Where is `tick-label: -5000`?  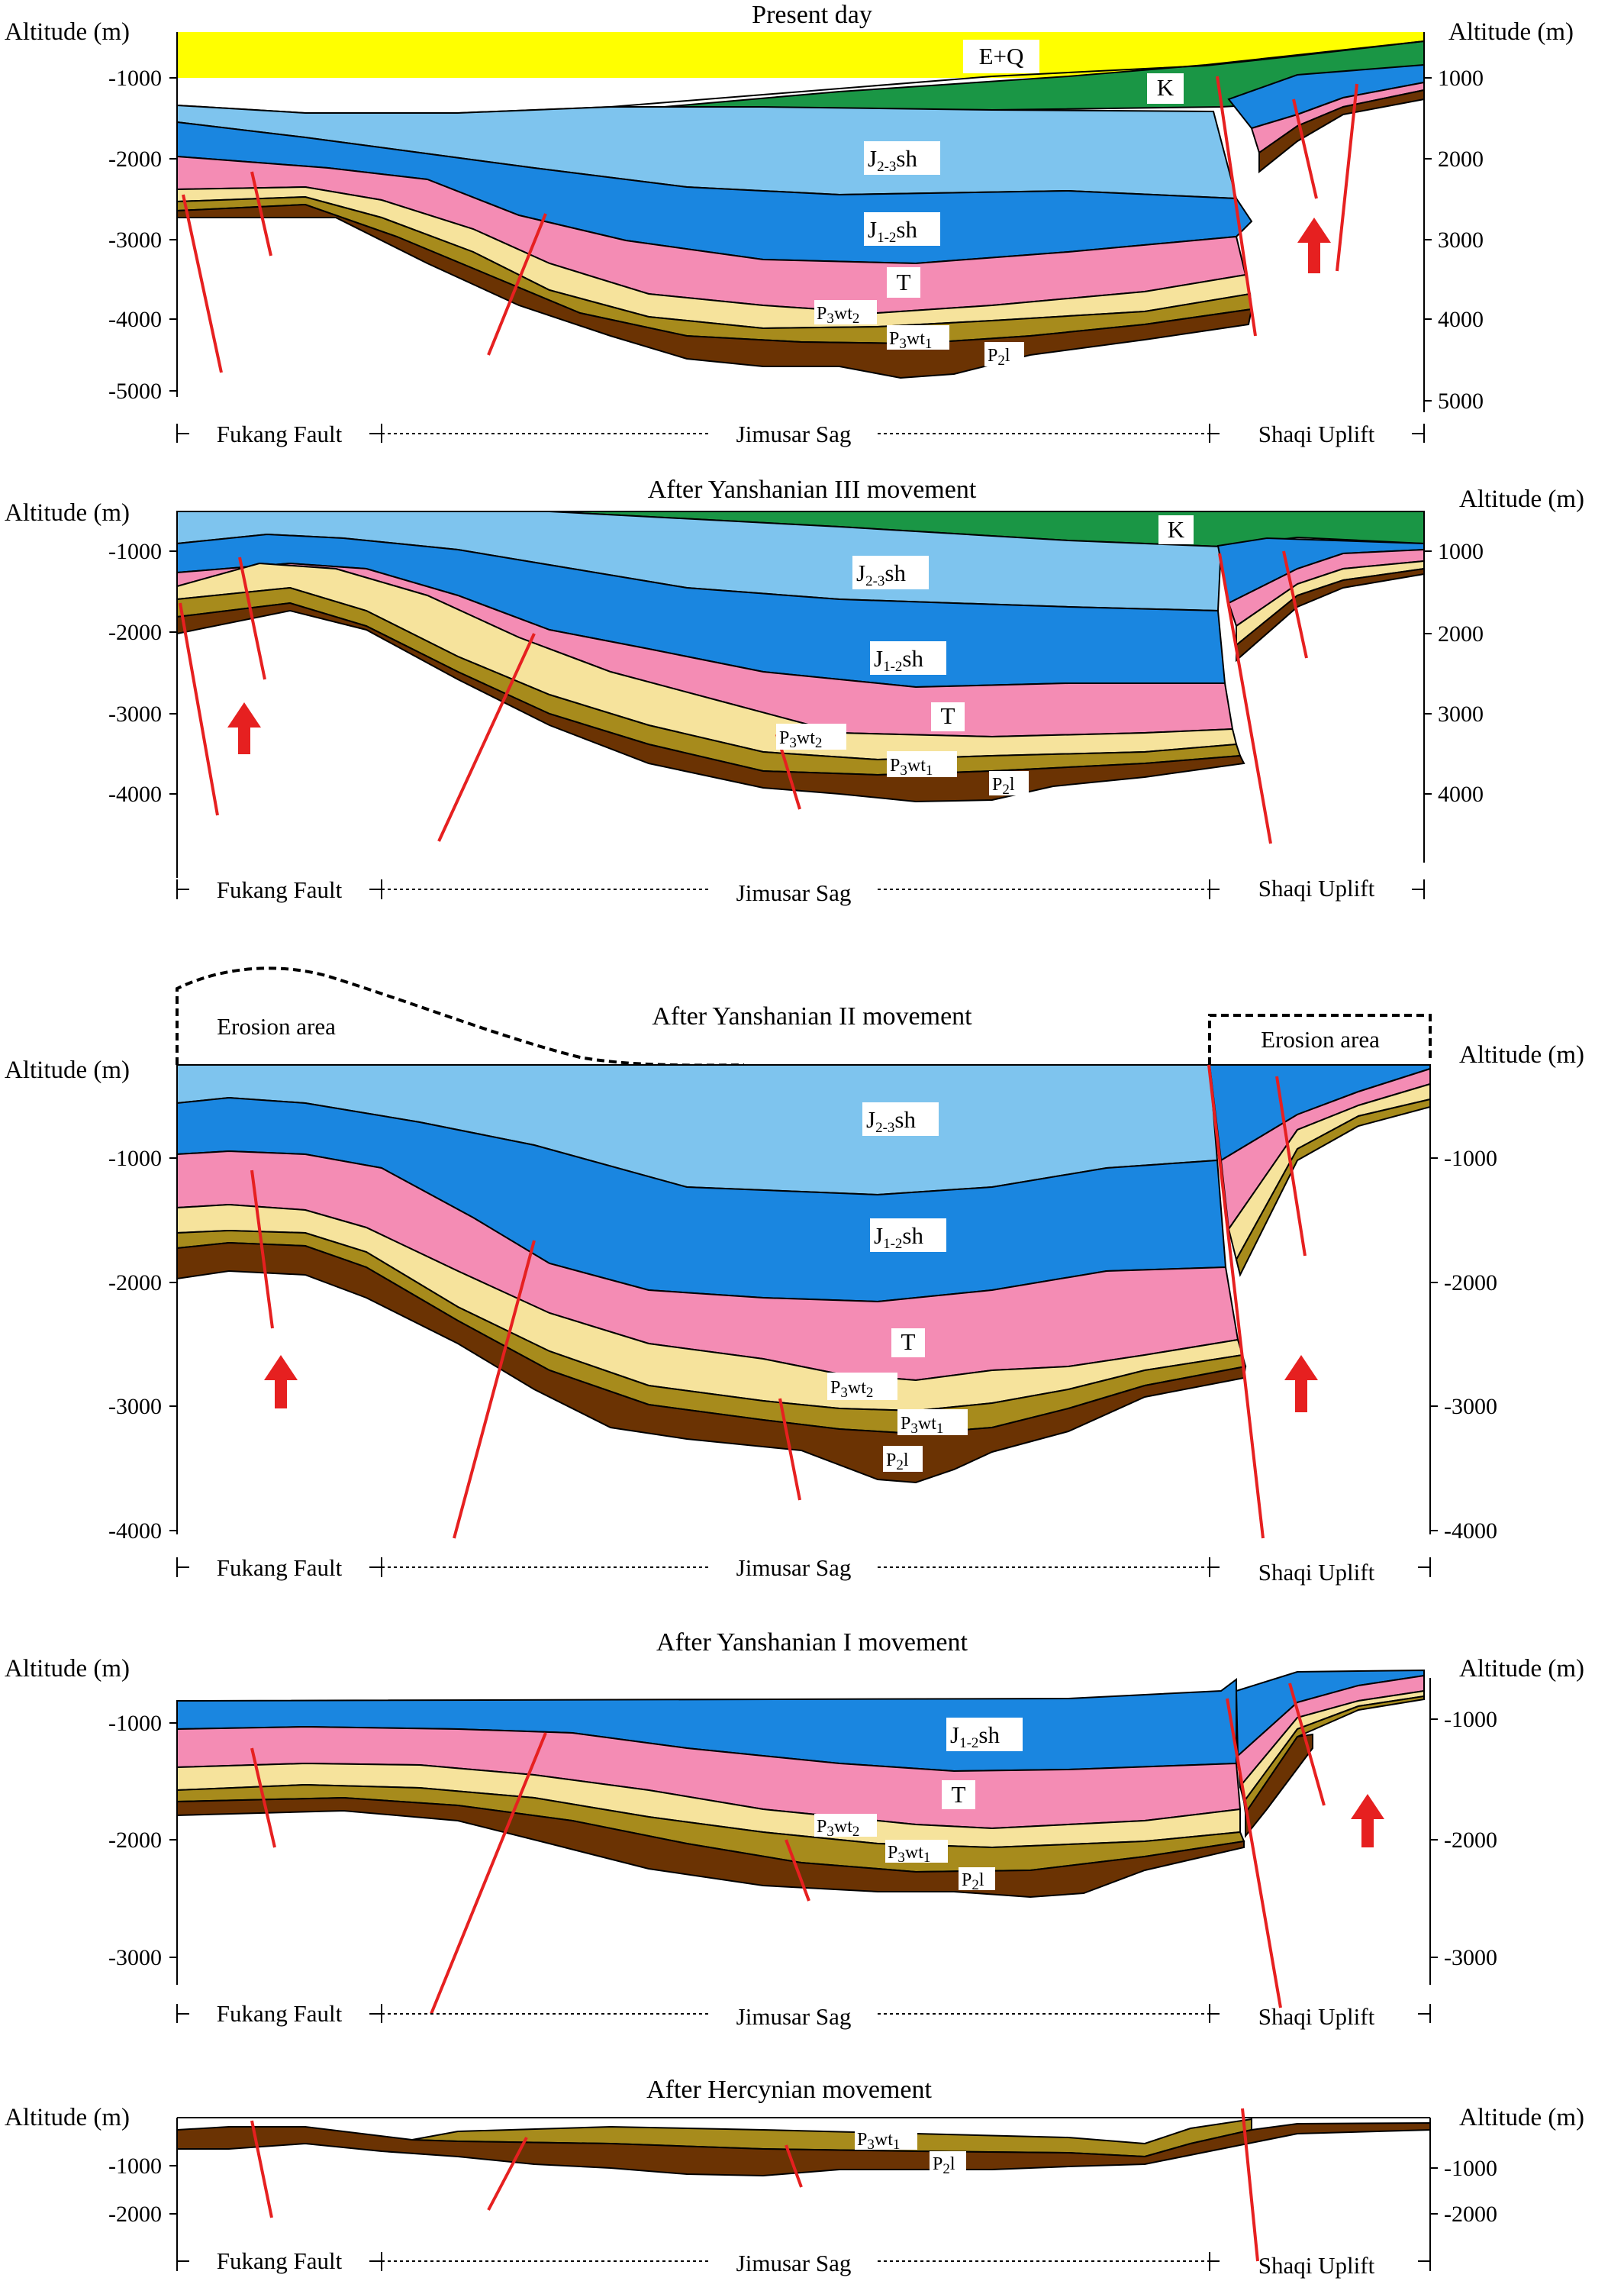
tick-label: -5000 is located at coordinates (135, 391).